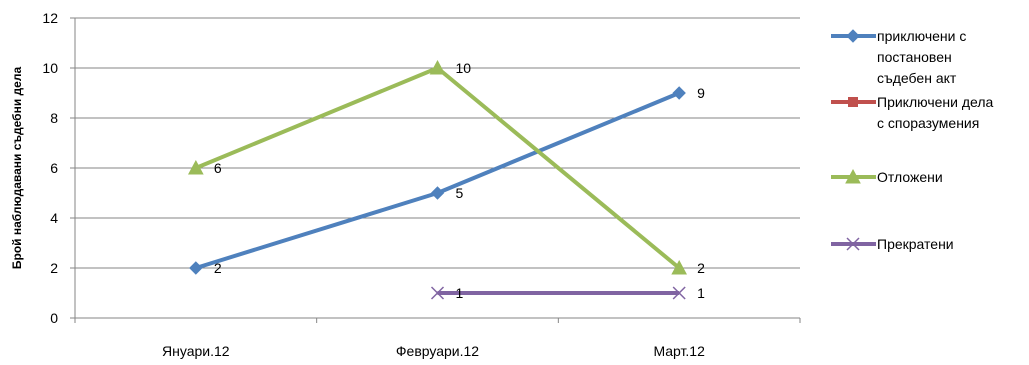 Image resolution: width=1029 pixels, height=365 pixels. I want to click on data-label: 5, so click(460, 193).